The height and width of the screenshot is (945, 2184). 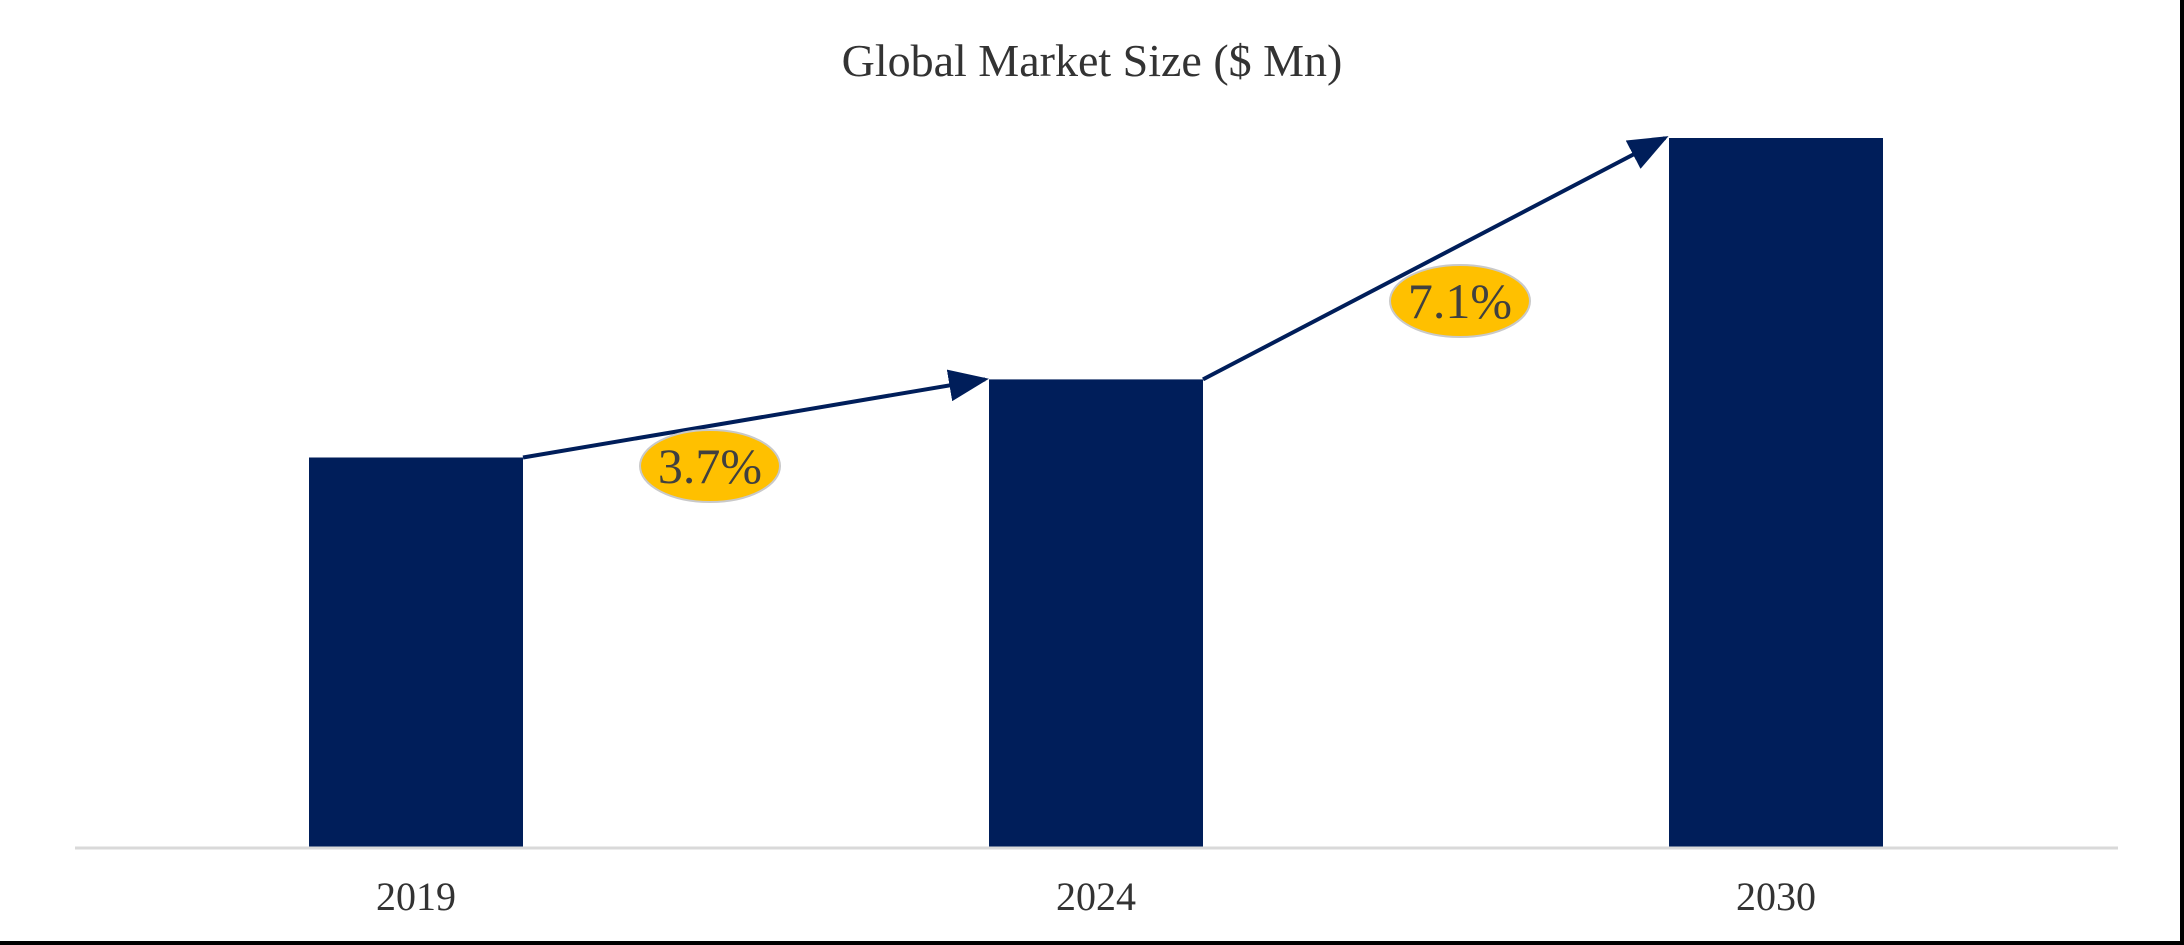 What do you see at coordinates (1096, 613) in the screenshot?
I see `bar-2024` at bounding box center [1096, 613].